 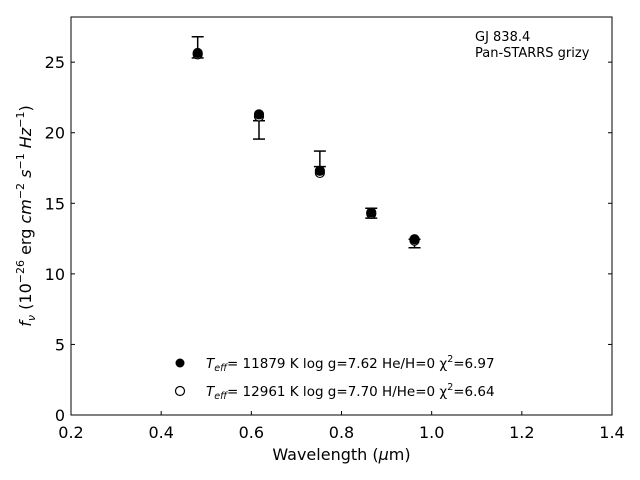 What do you see at coordinates (532, 53) in the screenshot?
I see `annotation-survey: Pan-STARRS grizy` at bounding box center [532, 53].